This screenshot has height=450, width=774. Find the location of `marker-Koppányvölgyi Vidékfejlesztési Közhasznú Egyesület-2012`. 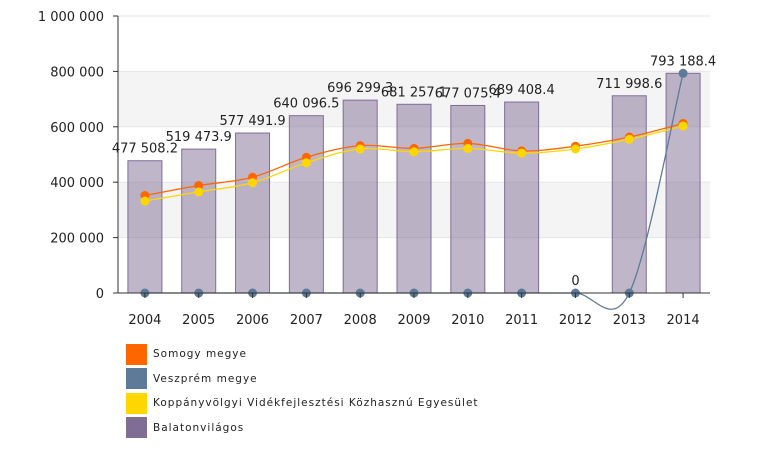

marker-Koppányvölgyi Vidékfejlesztési Közhasznú Egyesület-2012 is located at coordinates (575, 149).